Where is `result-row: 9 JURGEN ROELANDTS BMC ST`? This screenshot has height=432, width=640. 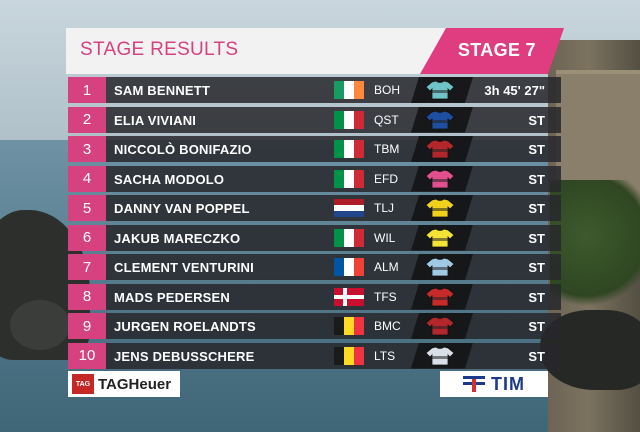
result-row: 9 JURGEN ROELANDTS BMC ST is located at coordinates (314, 326).